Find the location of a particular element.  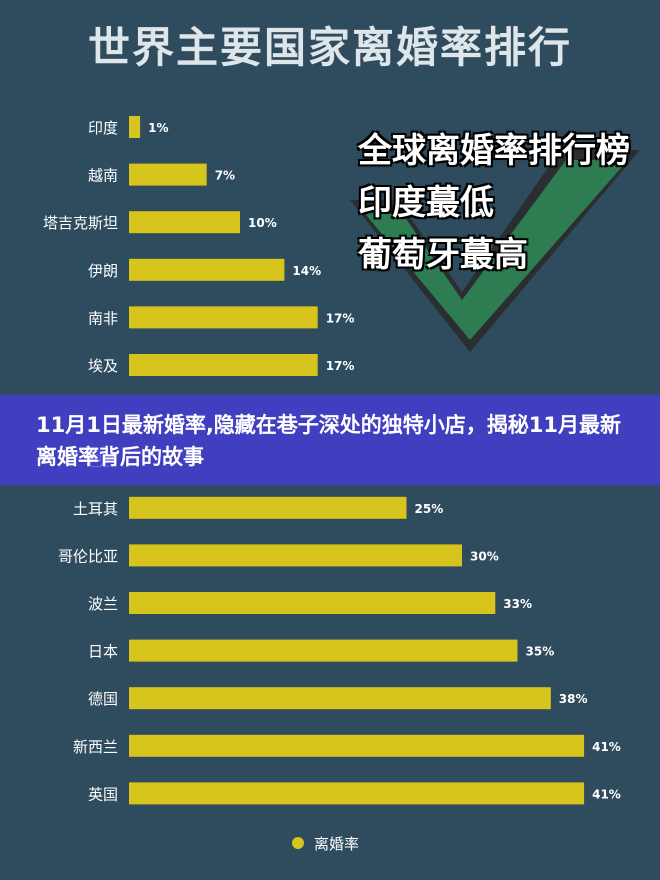

callout-line-2: 印度蕞低 is located at coordinates (494, 203).